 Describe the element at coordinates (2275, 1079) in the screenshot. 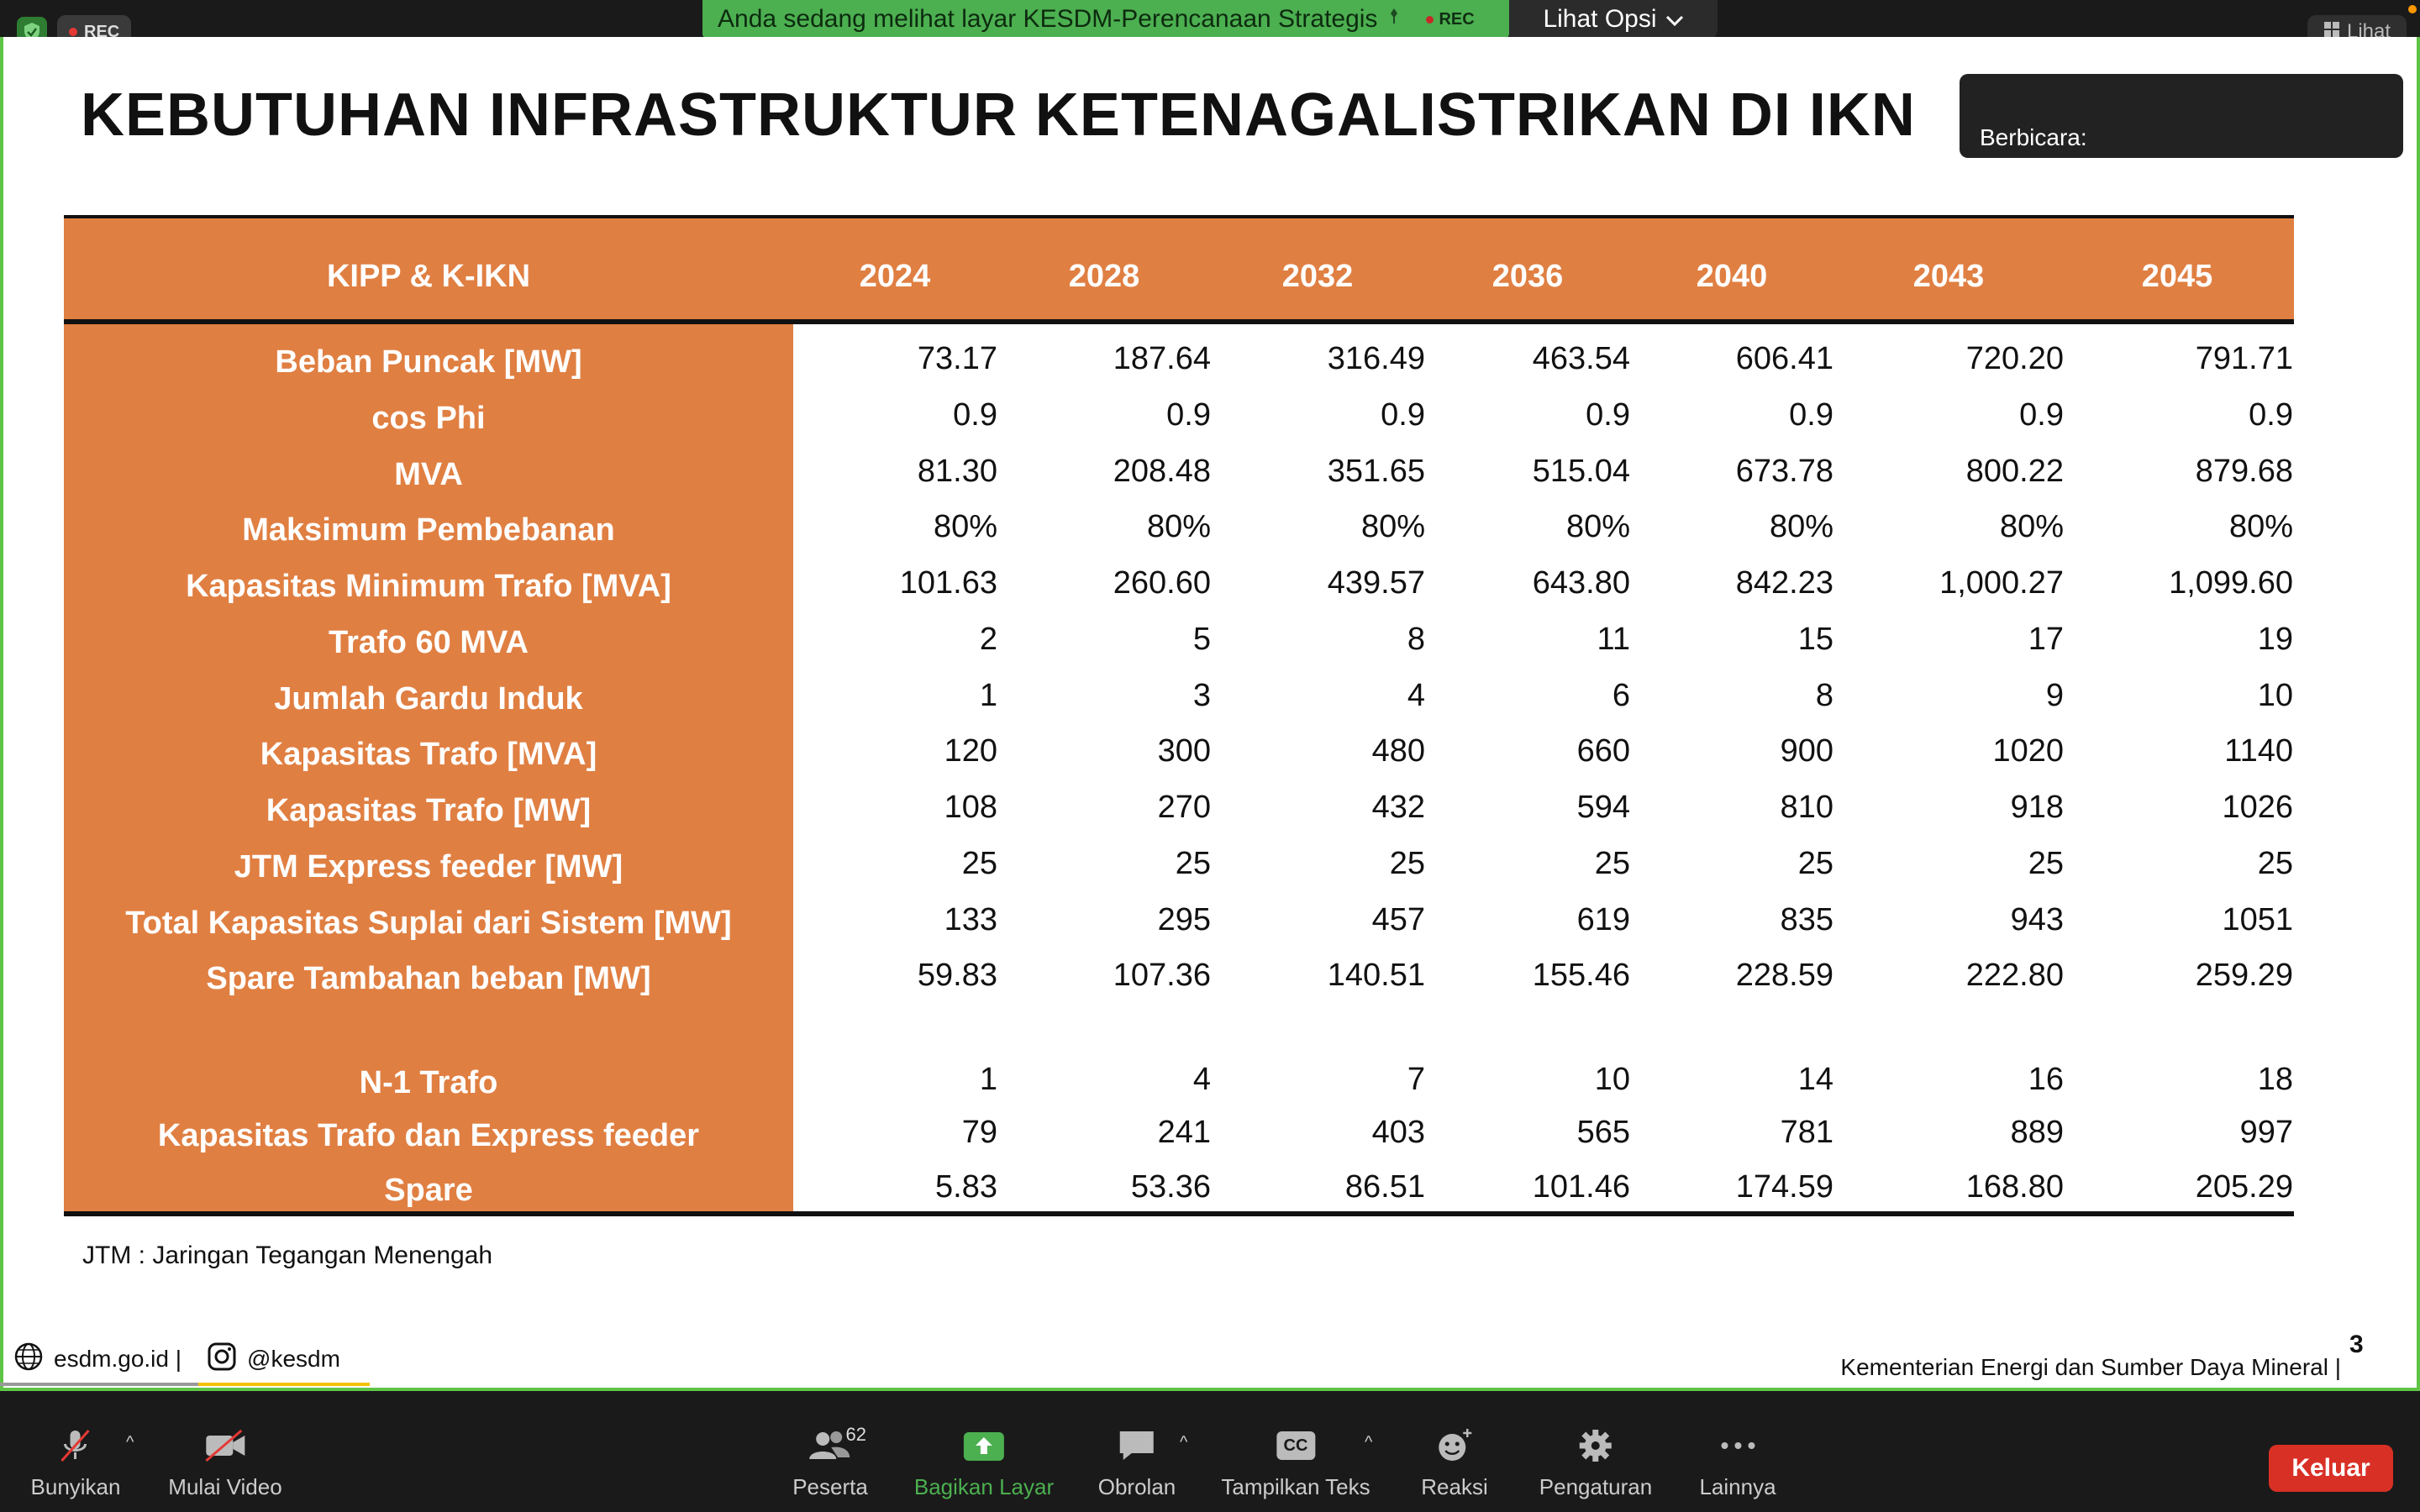

I see `table-cell: 18` at that location.